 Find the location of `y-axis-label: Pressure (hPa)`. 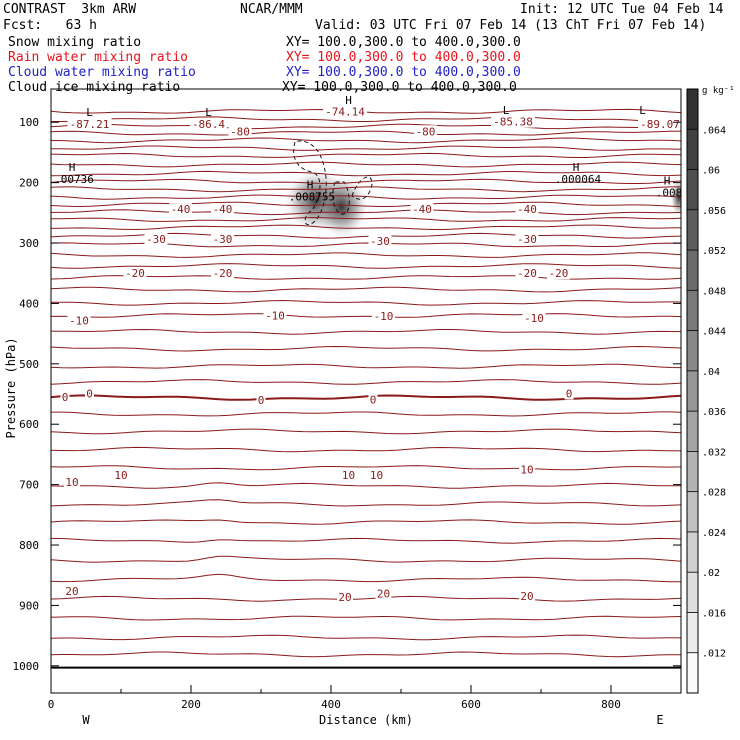

y-axis-label: Pressure (hPa) is located at coordinates (11, 387).